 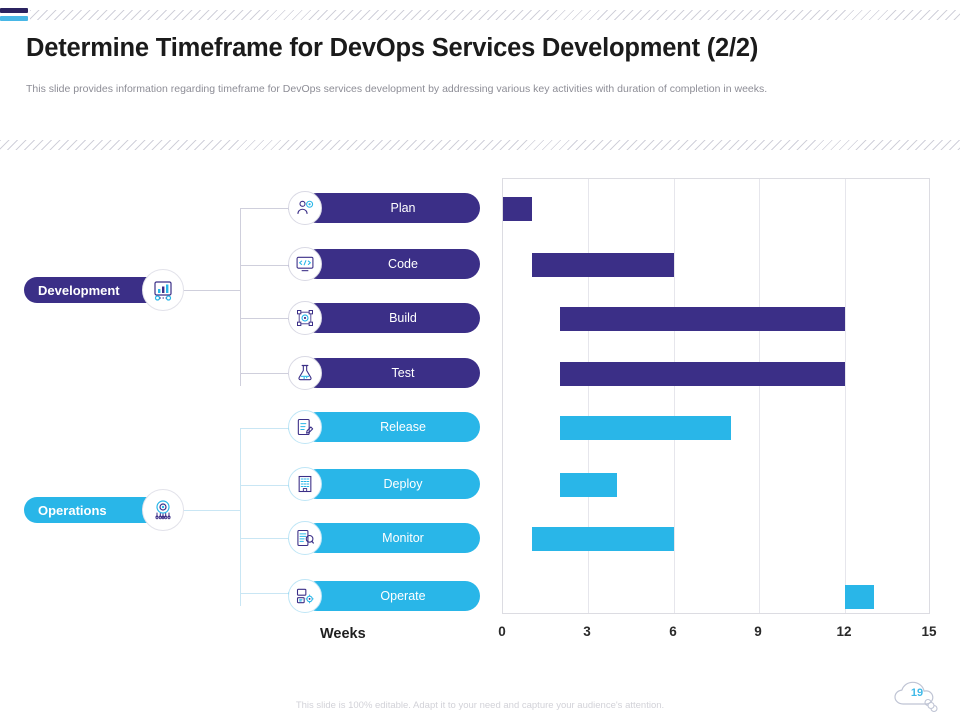 I want to click on xtick-0: 0, so click(x=502, y=631).